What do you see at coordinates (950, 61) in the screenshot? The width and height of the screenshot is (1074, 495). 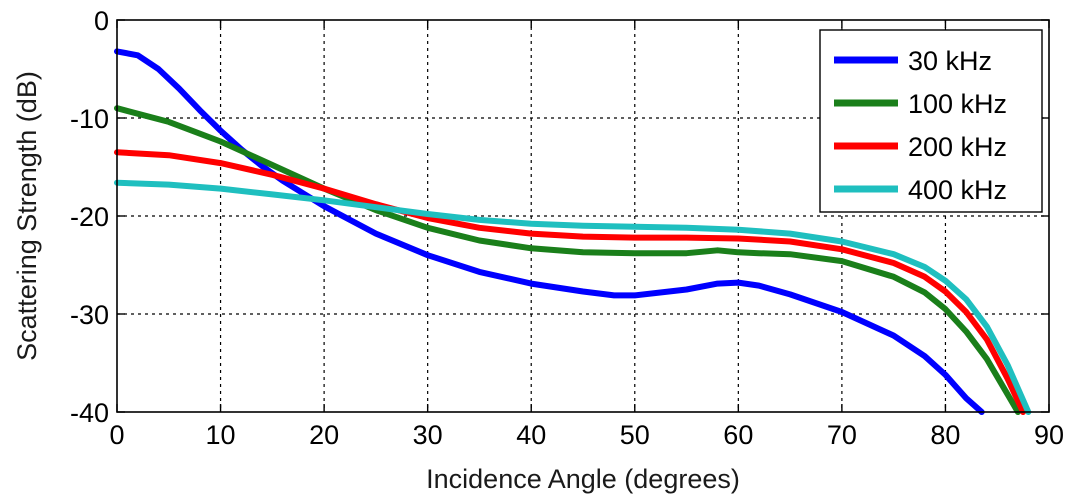 I see `legend-label-30-khz: 30 kHz` at bounding box center [950, 61].